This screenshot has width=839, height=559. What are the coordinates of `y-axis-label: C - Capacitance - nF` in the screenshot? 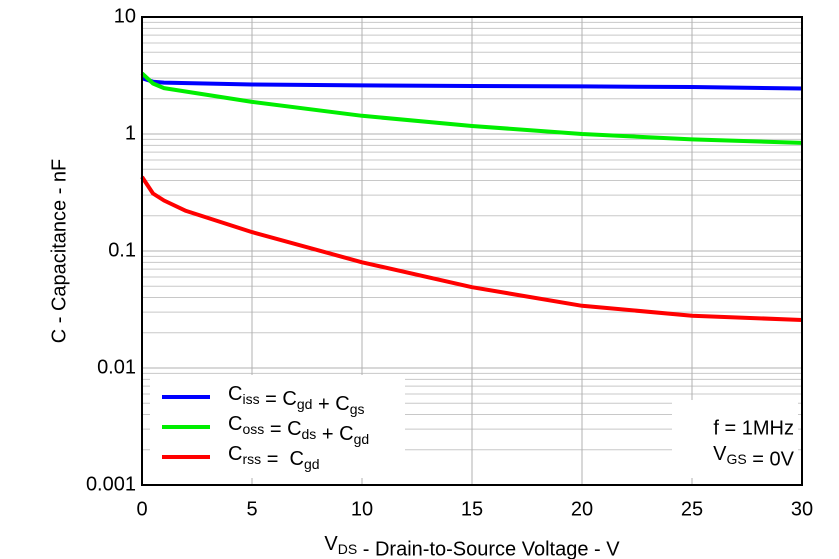 It's located at (59, 251).